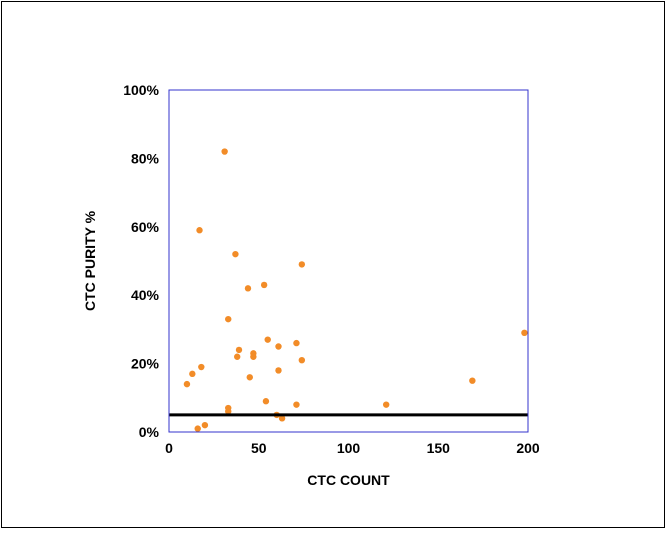 Image resolution: width=670 pixels, height=534 pixels. Describe the element at coordinates (439, 448) in the screenshot. I see `x-tick-label: 150` at that location.